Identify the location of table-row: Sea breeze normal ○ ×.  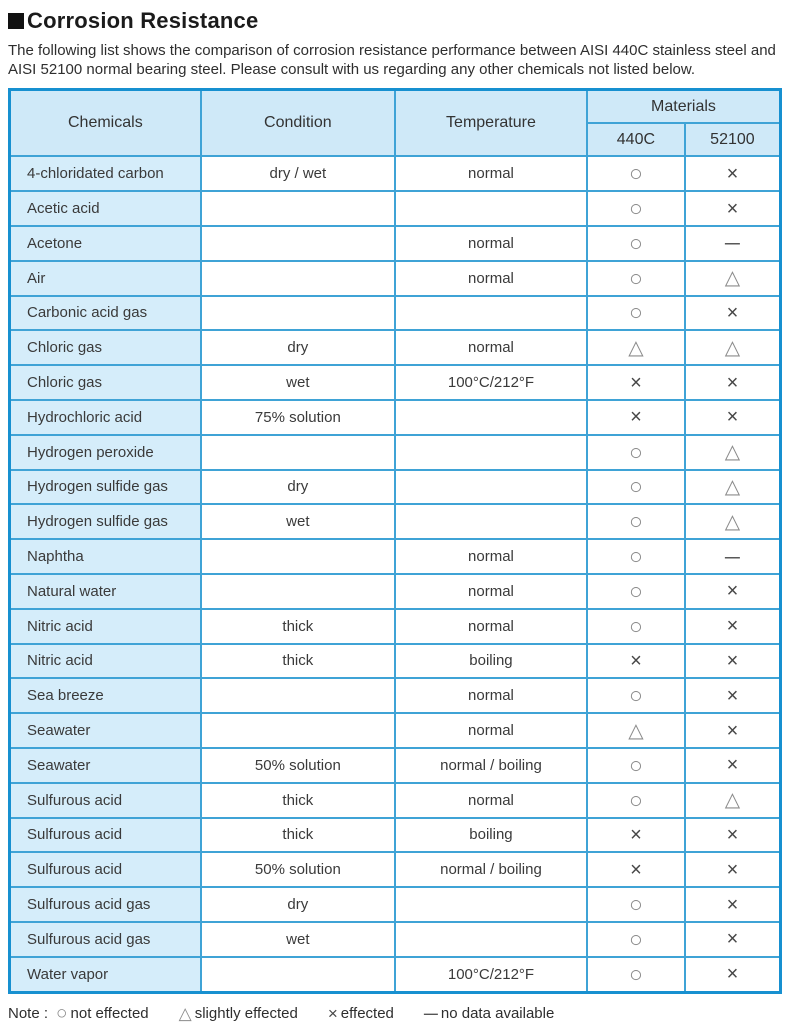
(395, 696).